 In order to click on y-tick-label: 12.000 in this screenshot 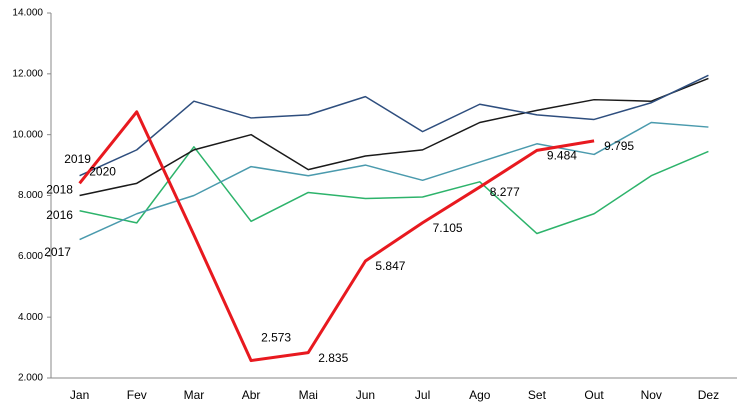, I will do `click(27, 73)`.